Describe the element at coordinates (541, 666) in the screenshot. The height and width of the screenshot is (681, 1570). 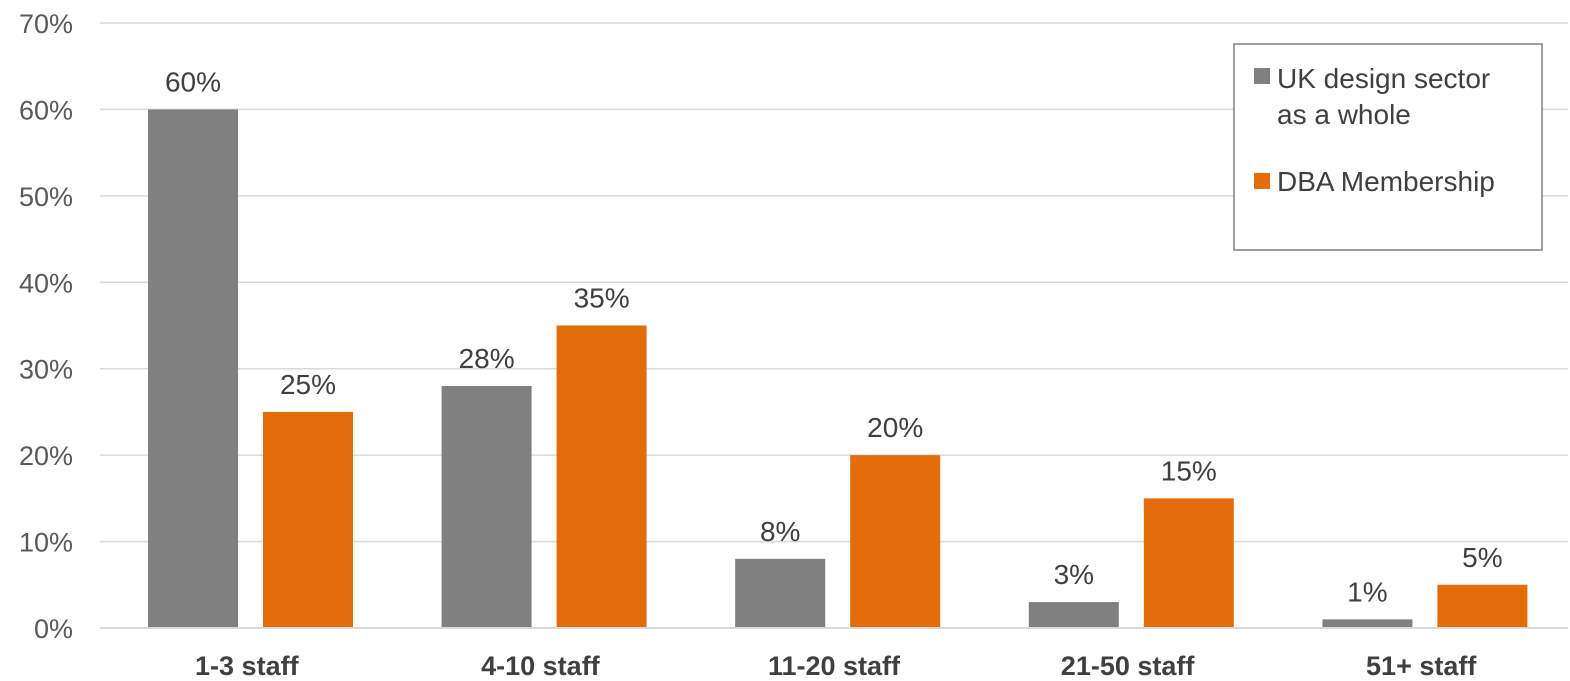
I see `x-category-label: 4-10 staff` at that location.